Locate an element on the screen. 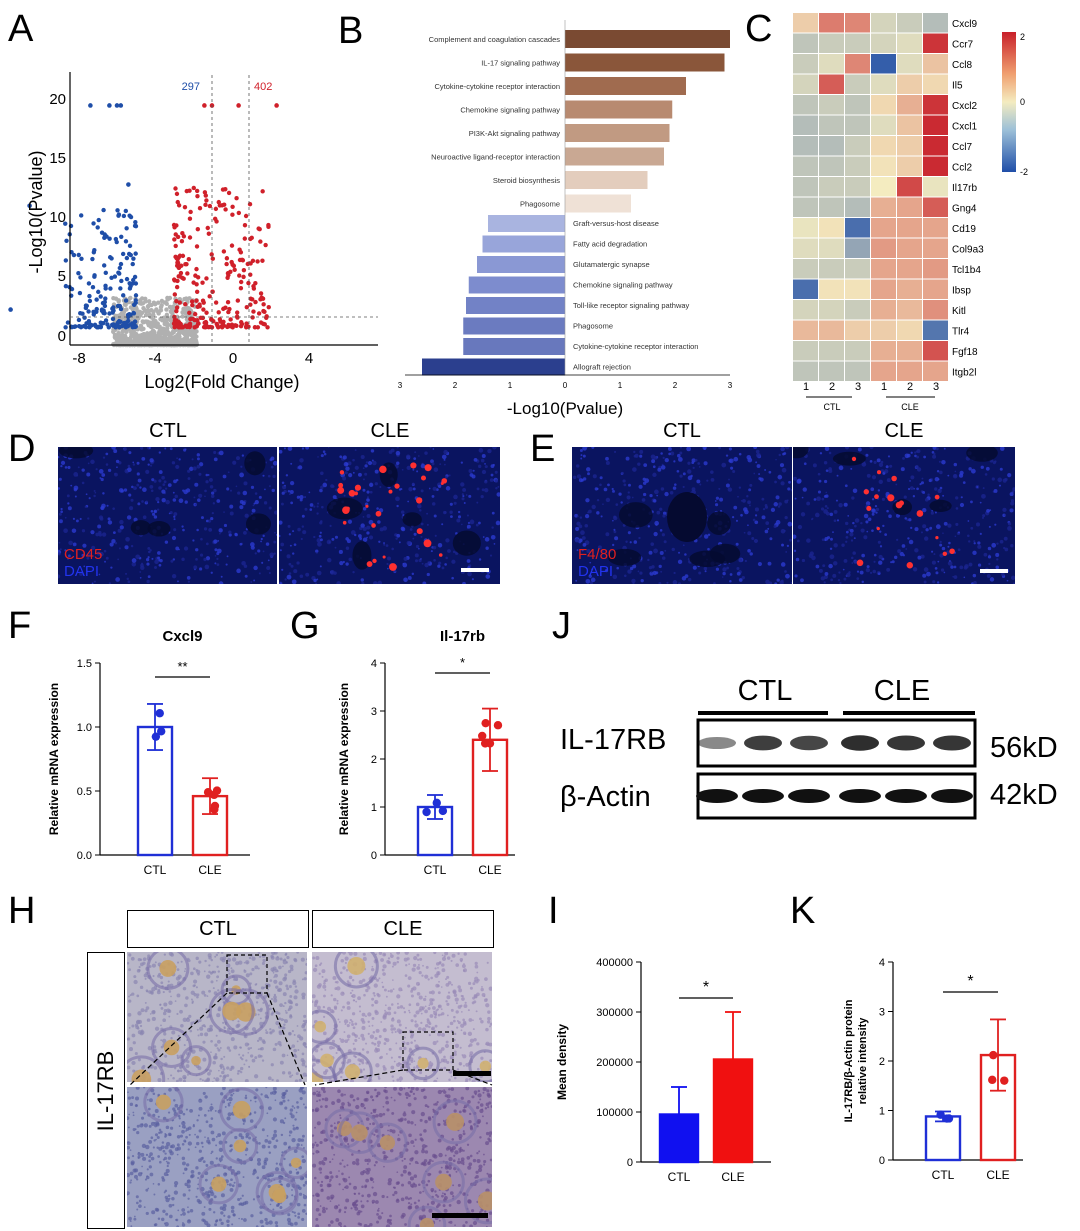  x-tick: CLE is located at coordinates (732, 1177).